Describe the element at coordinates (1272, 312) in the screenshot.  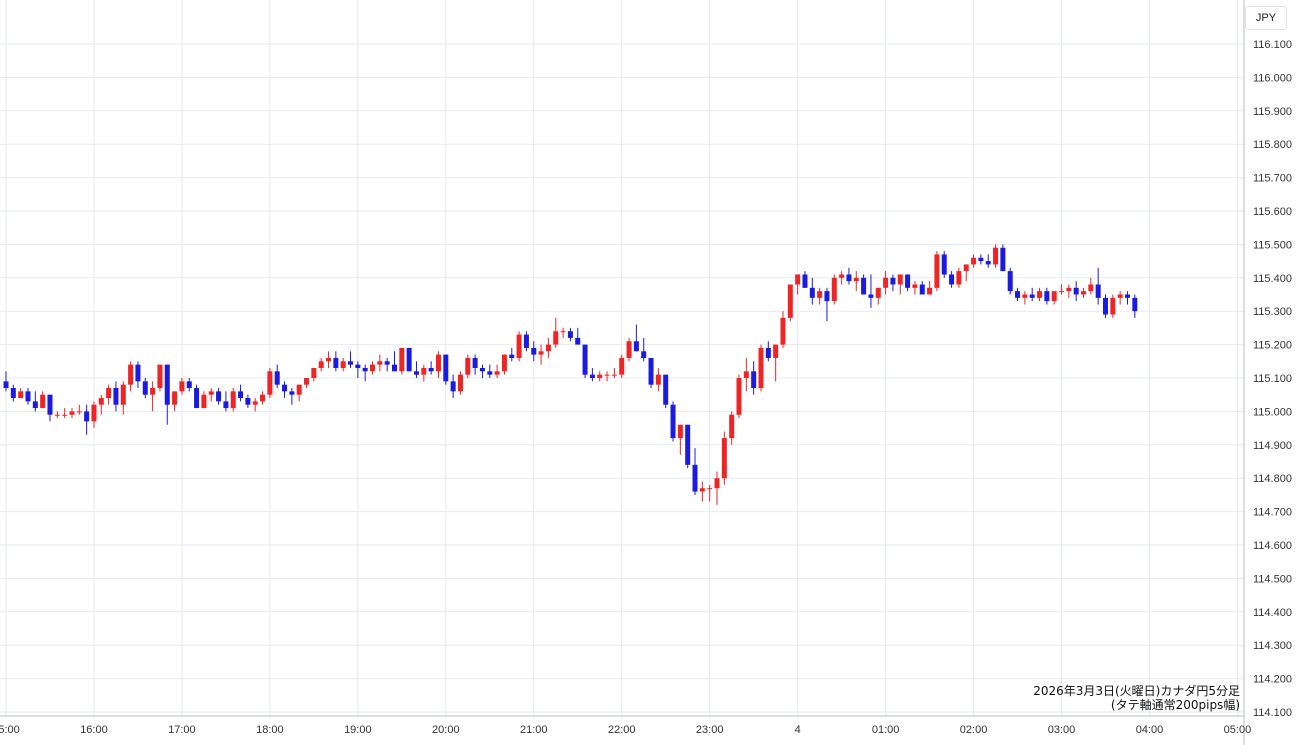
I see `price-tick-label: 115.300` at that location.